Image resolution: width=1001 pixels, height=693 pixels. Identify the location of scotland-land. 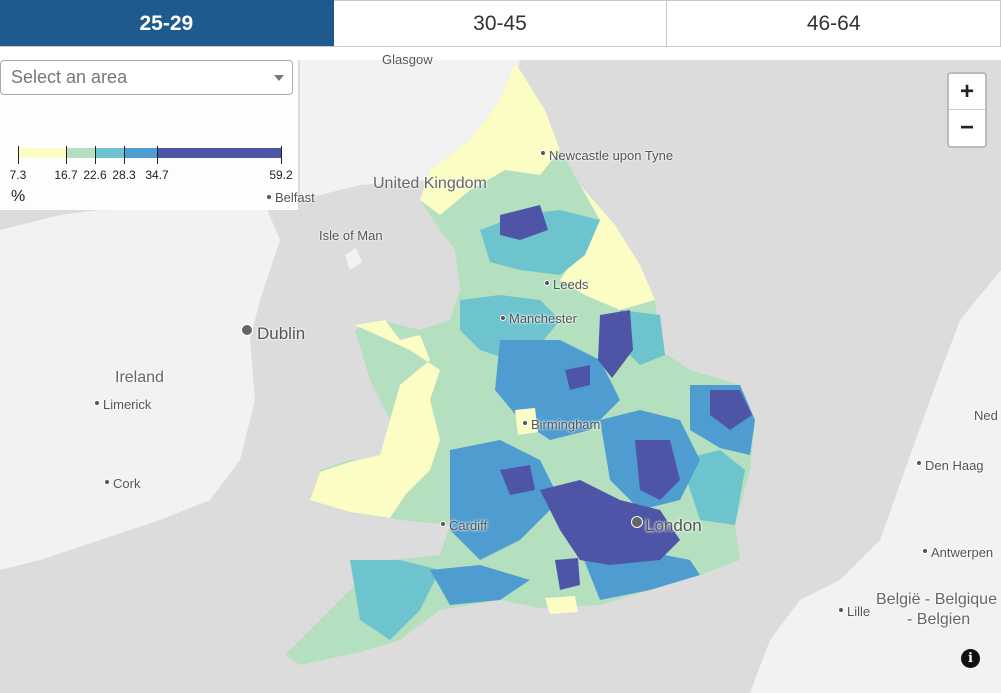
(410, 130).